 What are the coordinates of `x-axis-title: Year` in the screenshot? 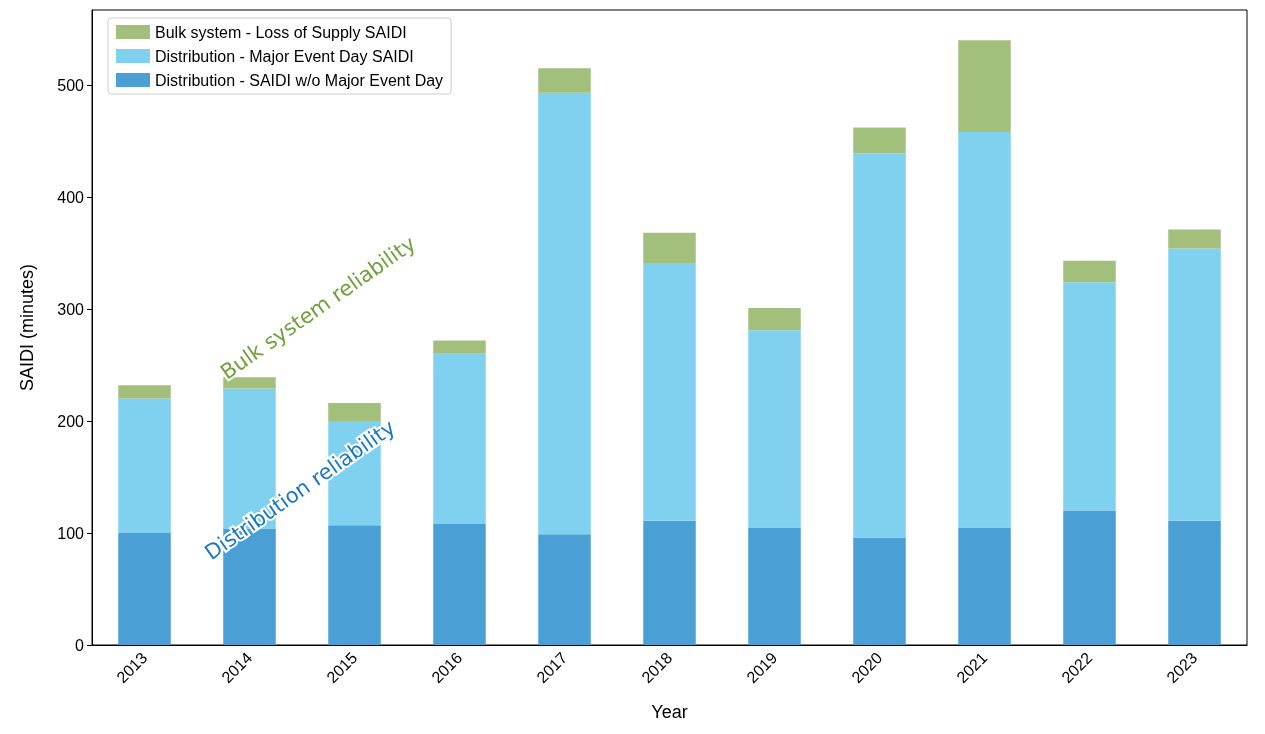 It's located at (669, 712).